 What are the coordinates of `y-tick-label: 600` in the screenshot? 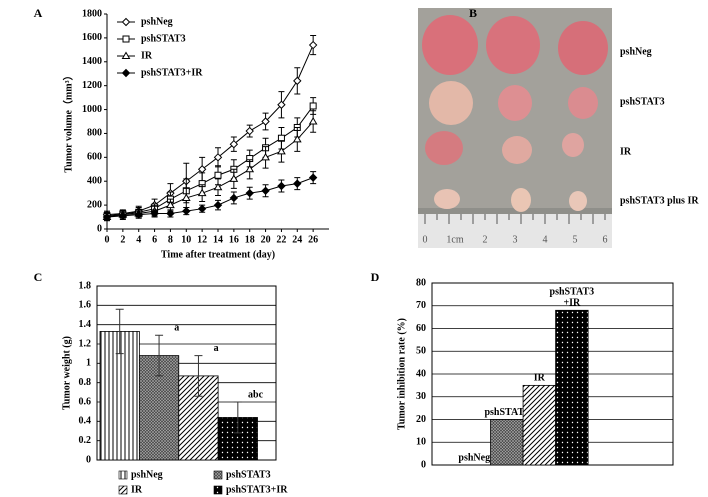 It's located at (94, 157).